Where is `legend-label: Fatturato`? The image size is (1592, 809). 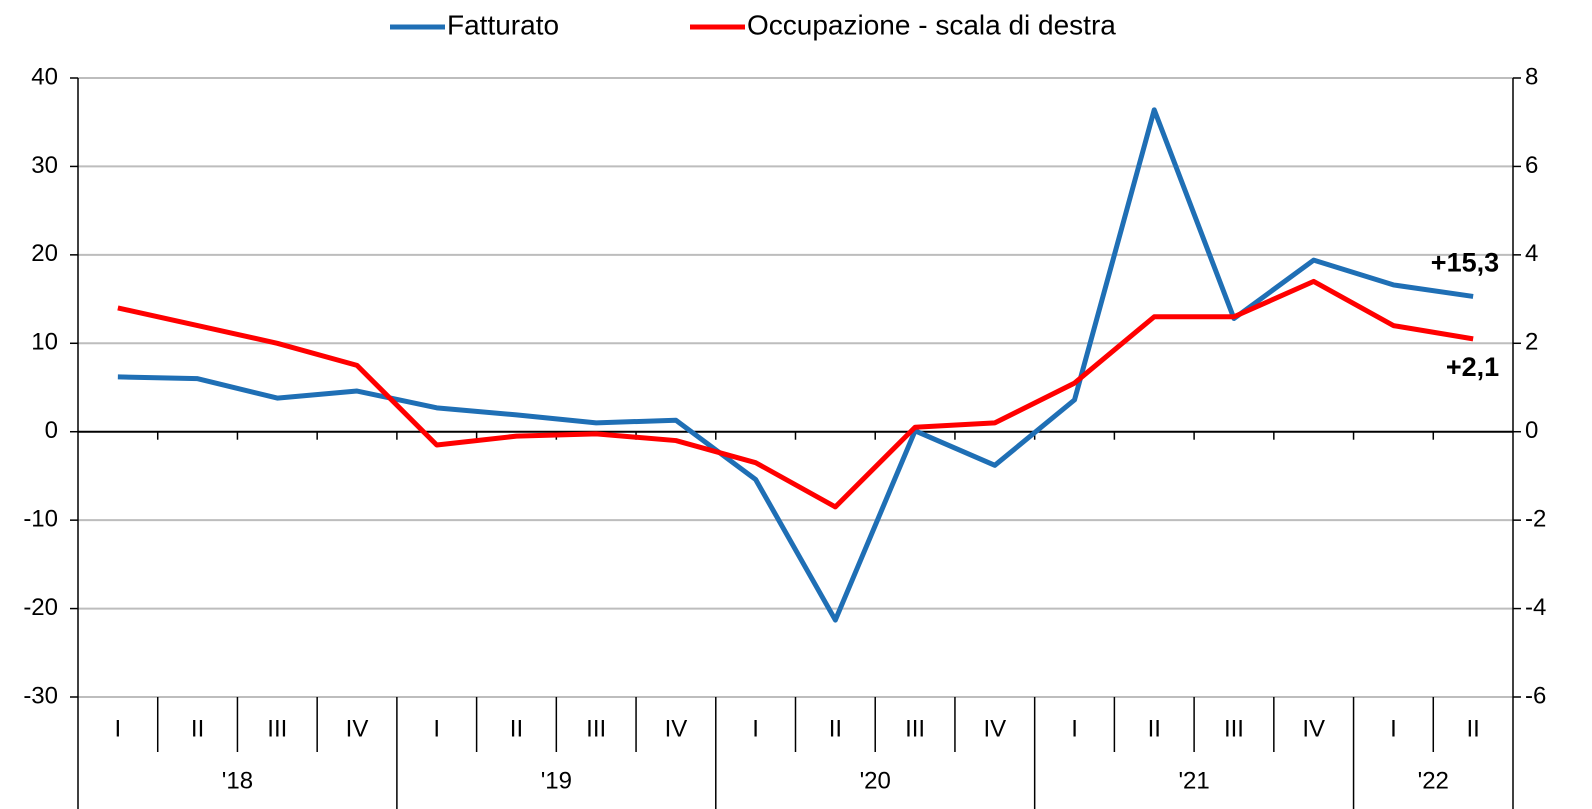 legend-label: Fatturato is located at coordinates (503, 24).